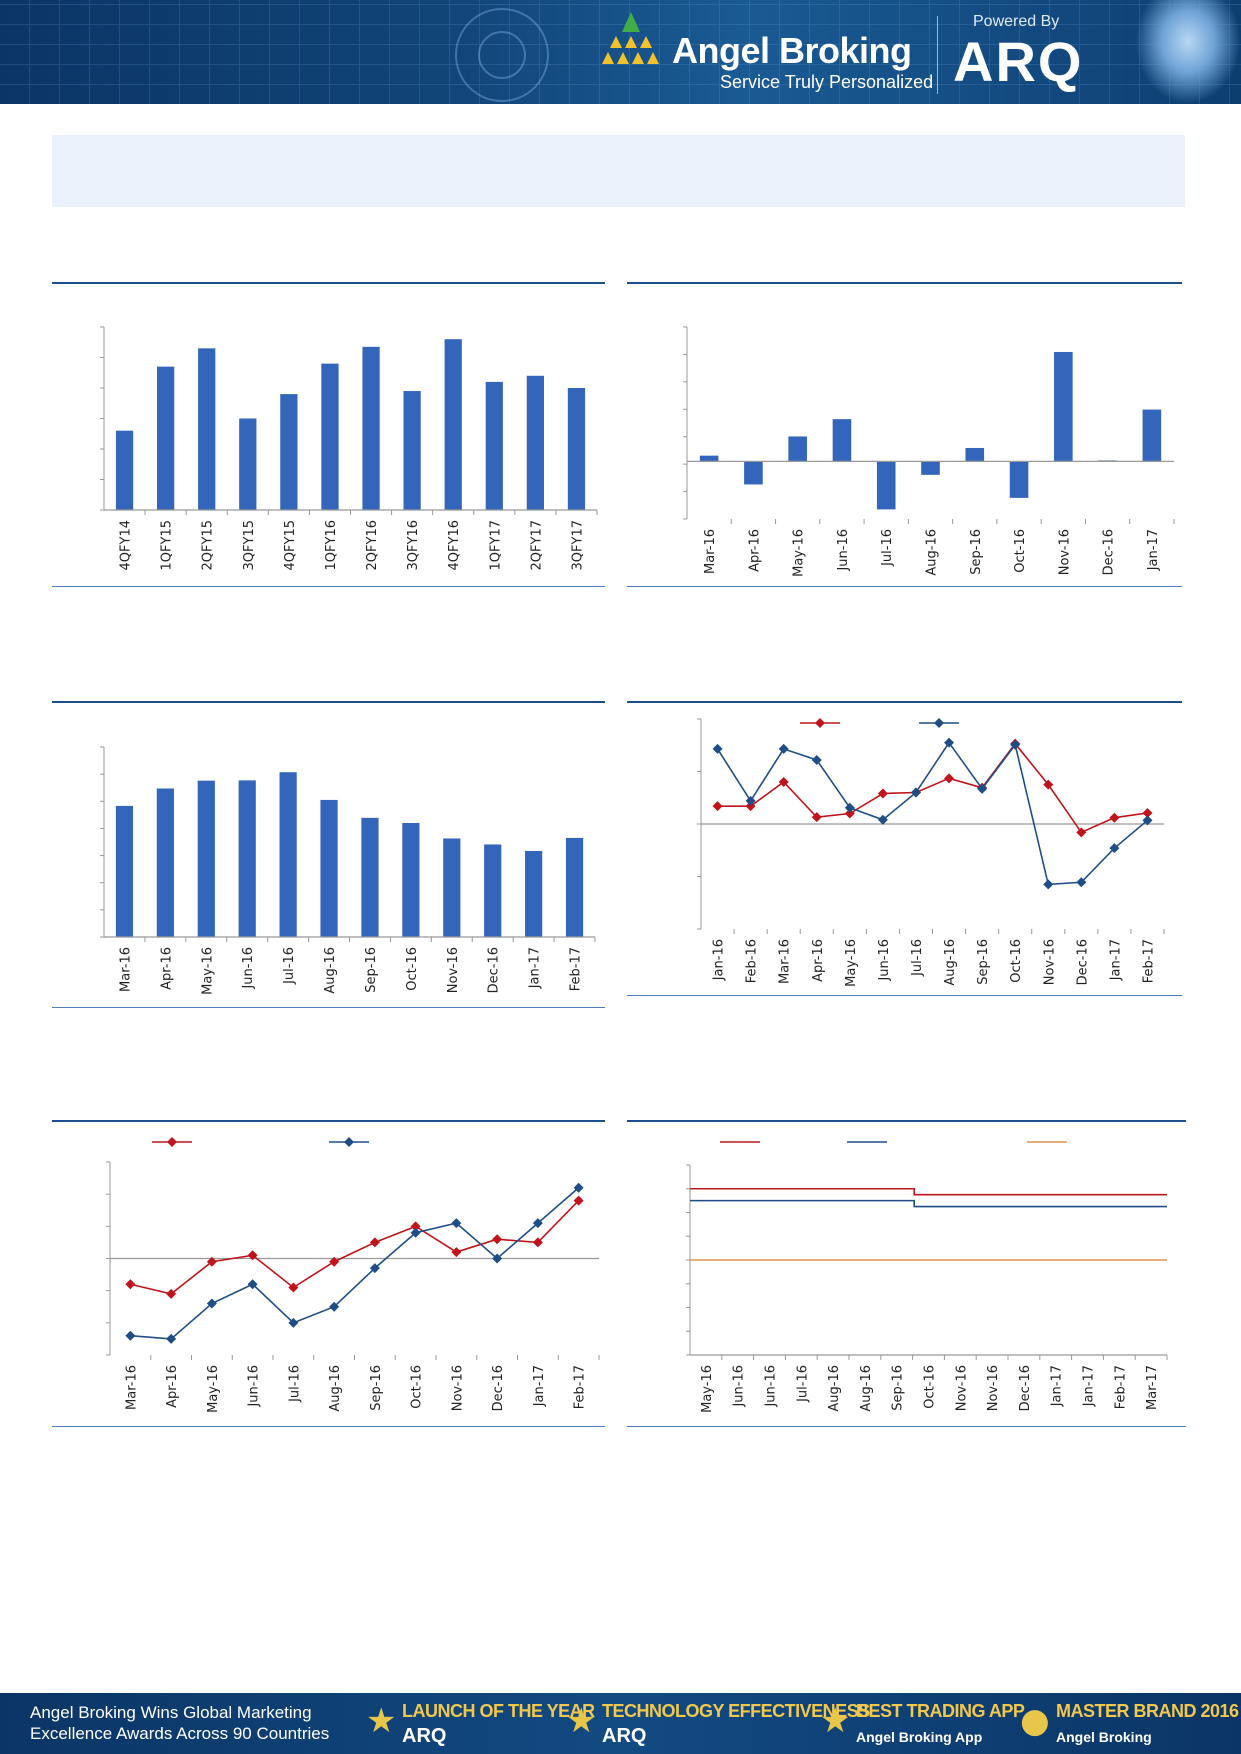 The image size is (1241, 1754). Describe the element at coordinates (940, 1711) in the screenshot. I see `award-title: BEST TRADING APP` at that location.